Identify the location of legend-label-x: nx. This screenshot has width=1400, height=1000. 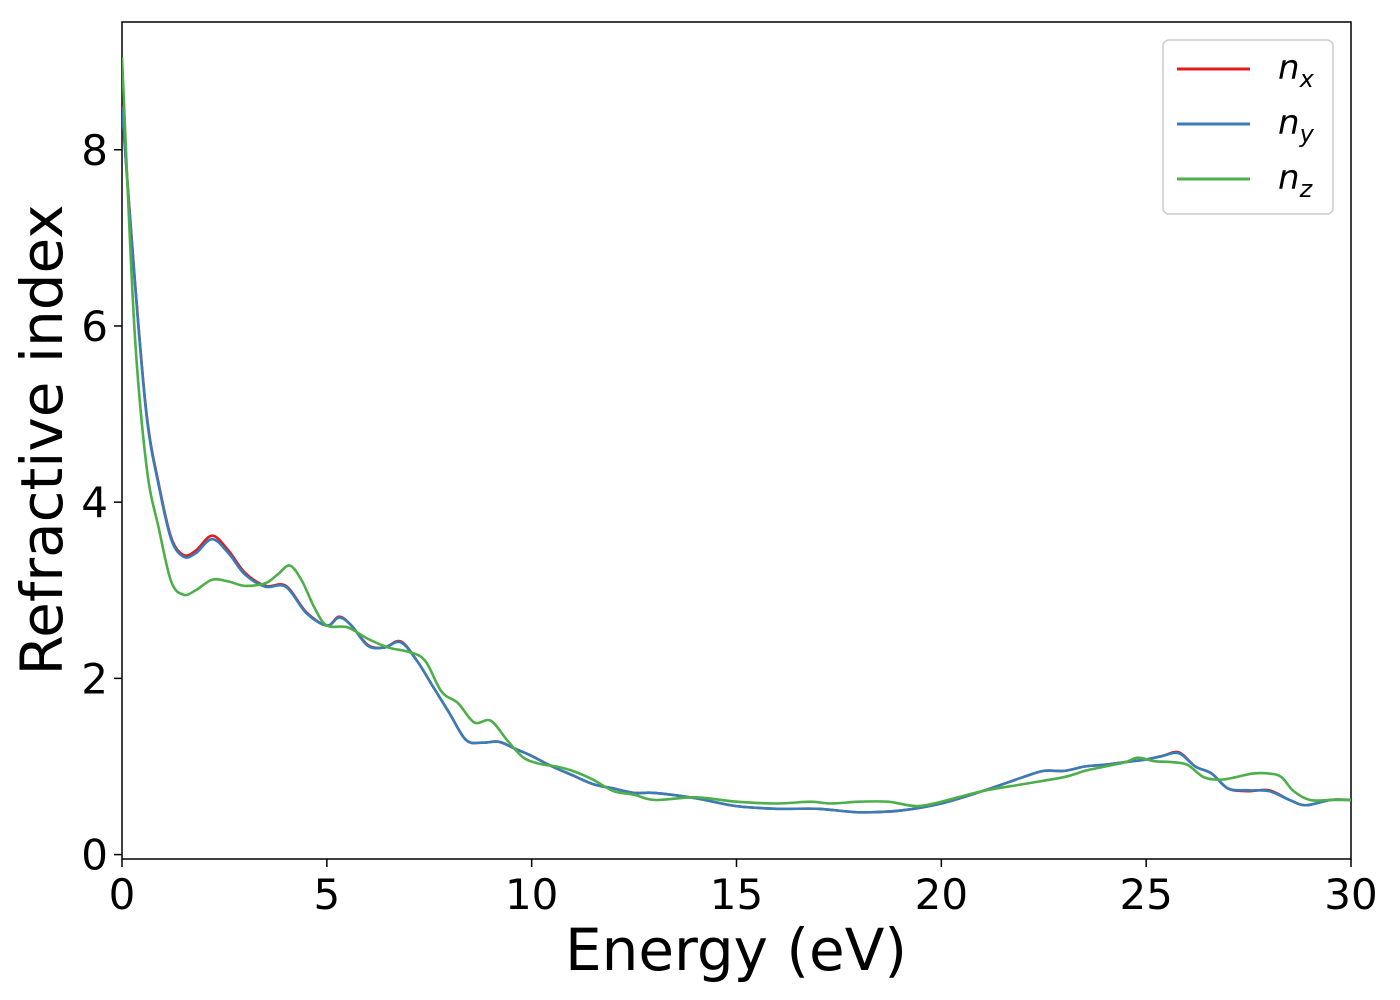
(1296, 70).